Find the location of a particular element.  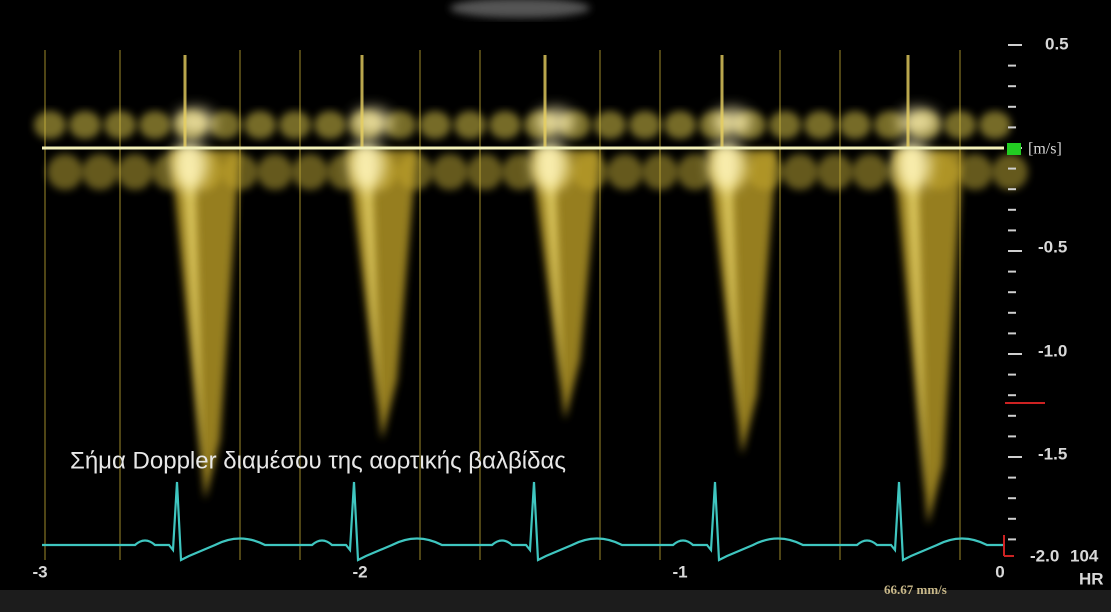

sweep-speed: 66.67 mm/s is located at coordinates (915, 589).